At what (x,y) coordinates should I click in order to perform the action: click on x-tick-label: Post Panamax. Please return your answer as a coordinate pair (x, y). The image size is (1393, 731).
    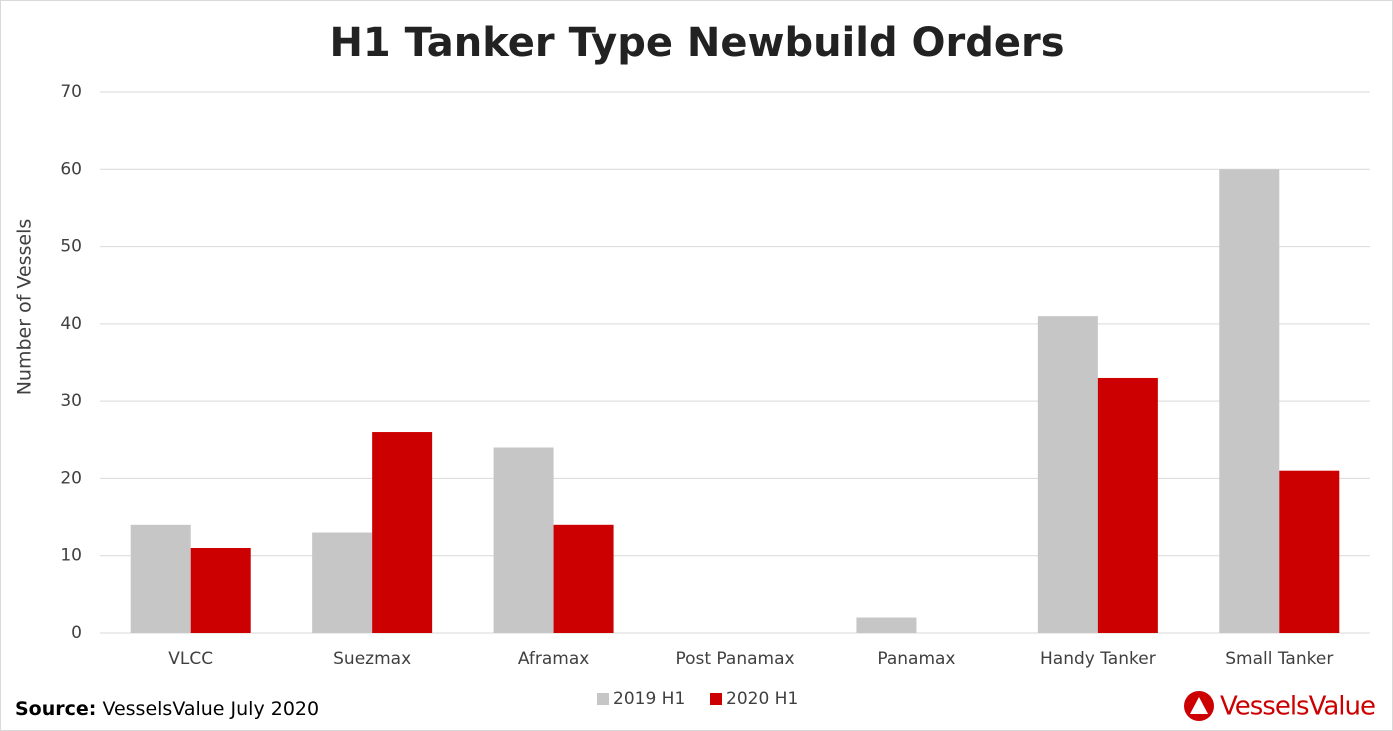
    Looking at the image, I should click on (734, 659).